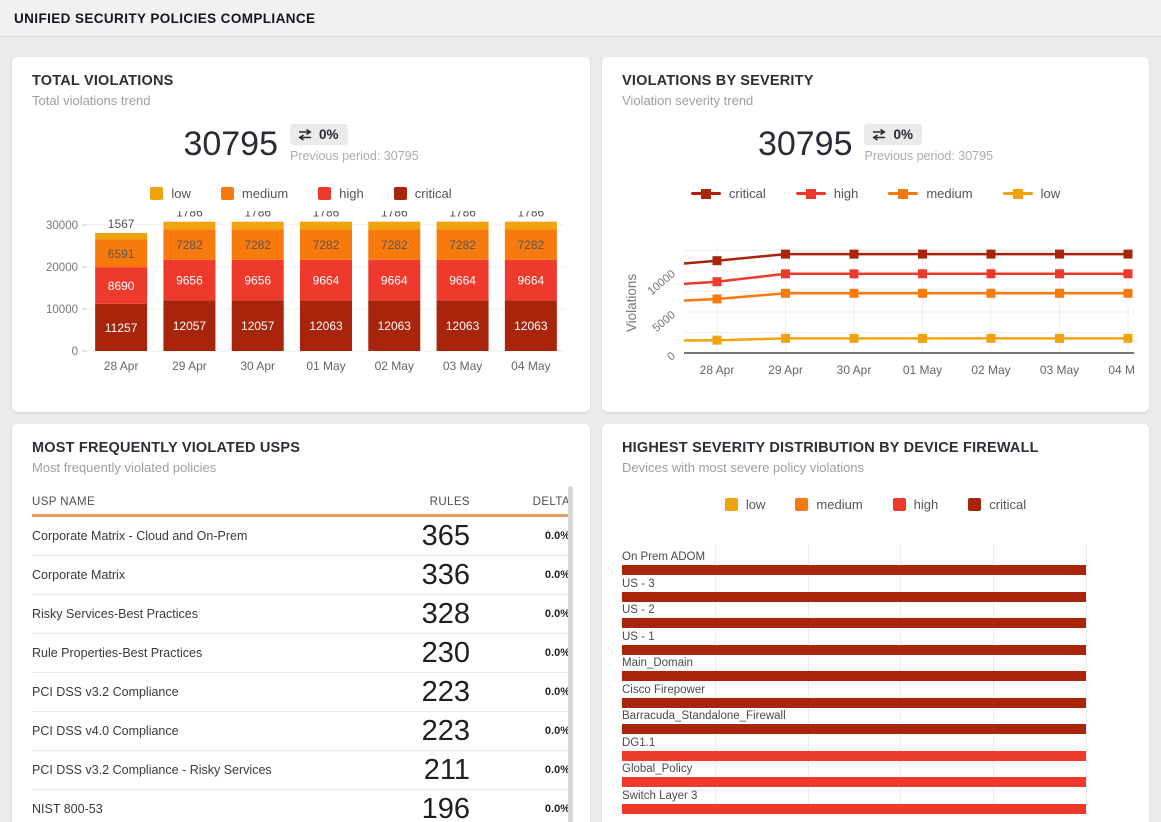  What do you see at coordinates (638, 583) in the screenshot?
I see `device-label: US - 3` at bounding box center [638, 583].